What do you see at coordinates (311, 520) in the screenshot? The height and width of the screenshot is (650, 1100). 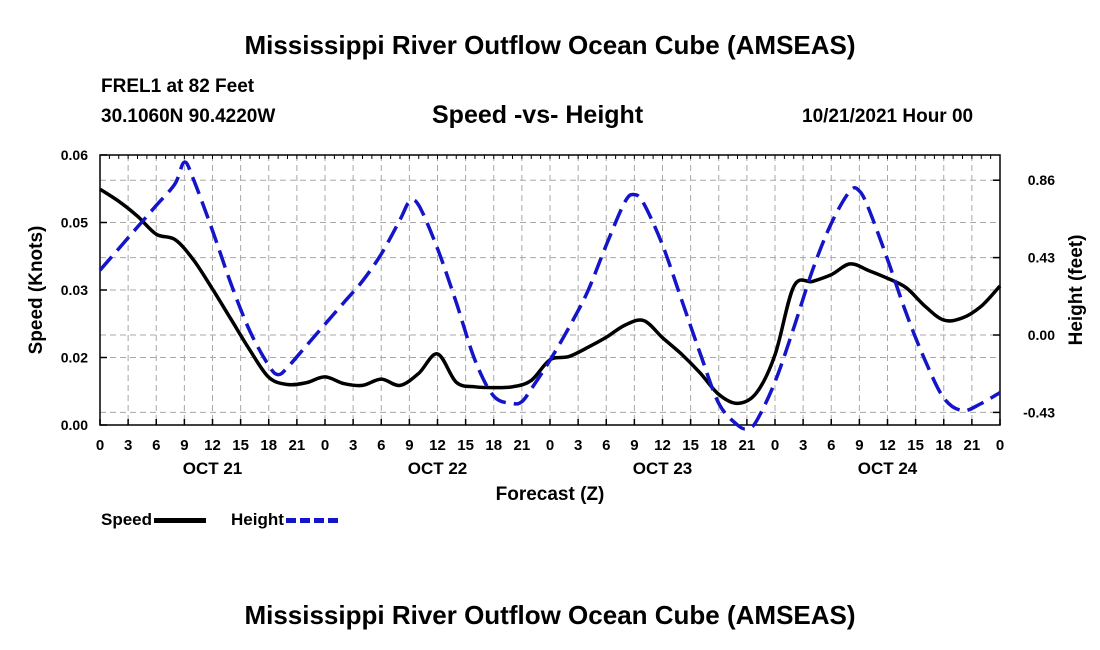 I see `legend-height-swatch` at bounding box center [311, 520].